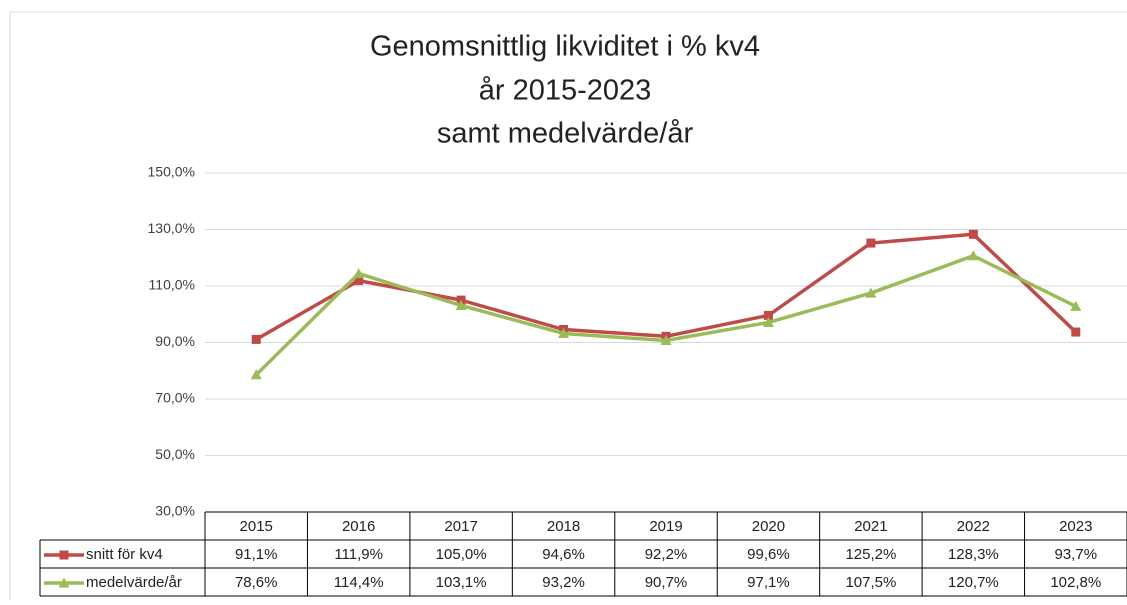  I want to click on x-tick-label: 2016, so click(358, 526).